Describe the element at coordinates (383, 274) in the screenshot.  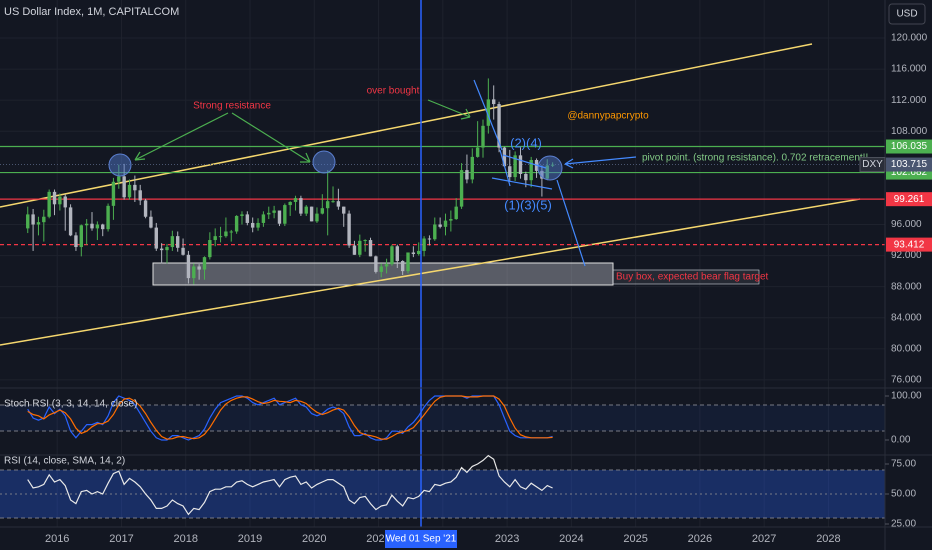
I see `buy-box` at that location.